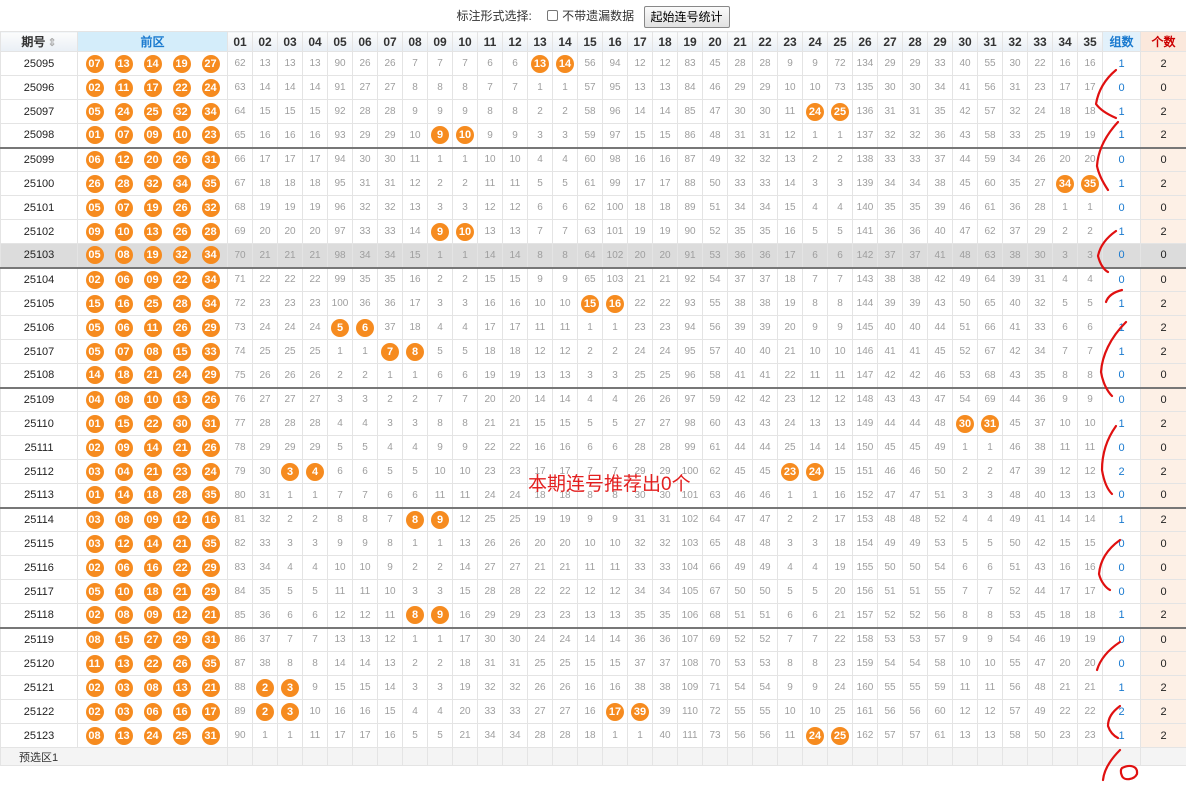 This screenshot has width=1186, height=786. What do you see at coordinates (240, 591) in the screenshot?
I see `miss-cell: 84` at bounding box center [240, 591].